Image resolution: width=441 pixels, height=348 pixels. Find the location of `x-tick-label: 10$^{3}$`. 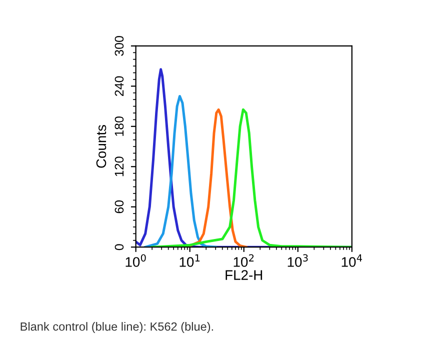

x-tick-label: 10$^{3}$ is located at coordinates (298, 260).